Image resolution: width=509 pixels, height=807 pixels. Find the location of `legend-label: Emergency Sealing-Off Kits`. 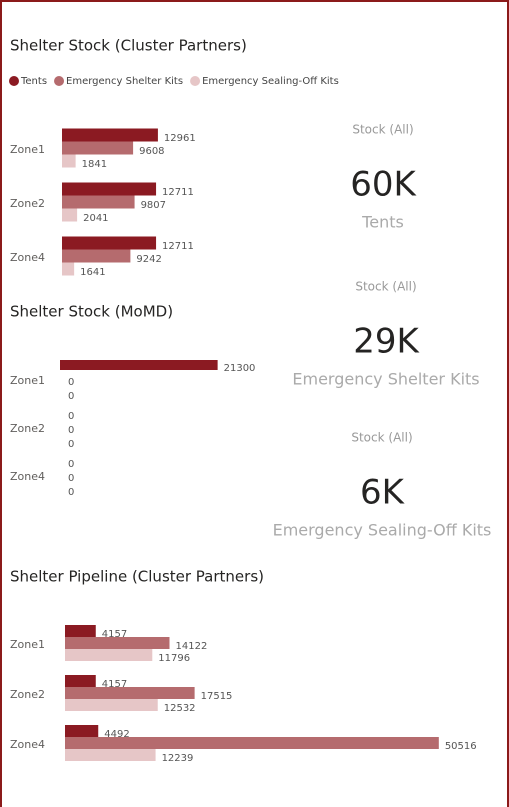

legend-label: Emergency Sealing-Off Kits is located at coordinates (270, 81).